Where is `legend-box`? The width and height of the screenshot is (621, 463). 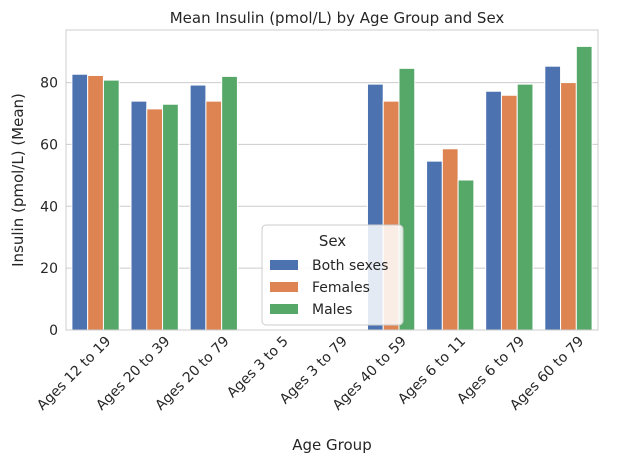
legend-box is located at coordinates (332, 275).